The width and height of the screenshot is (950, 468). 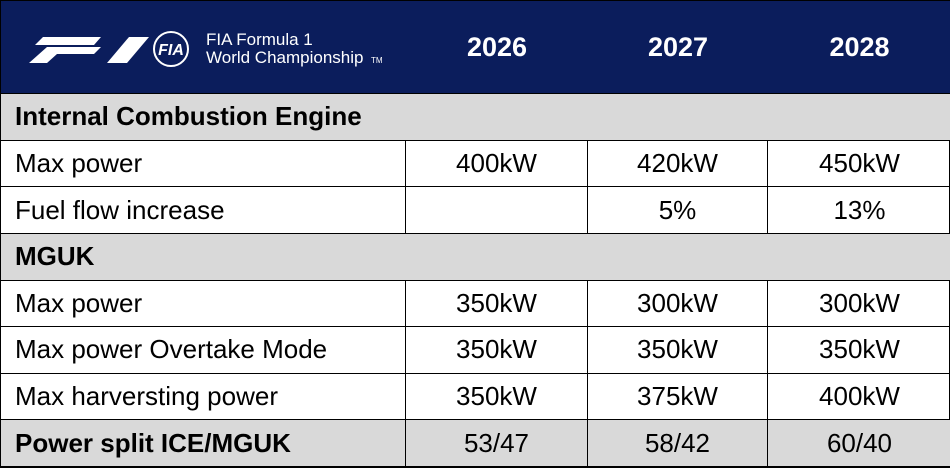 I want to click on footer-label: Power split ICE/MGUK, so click(x=203, y=443).